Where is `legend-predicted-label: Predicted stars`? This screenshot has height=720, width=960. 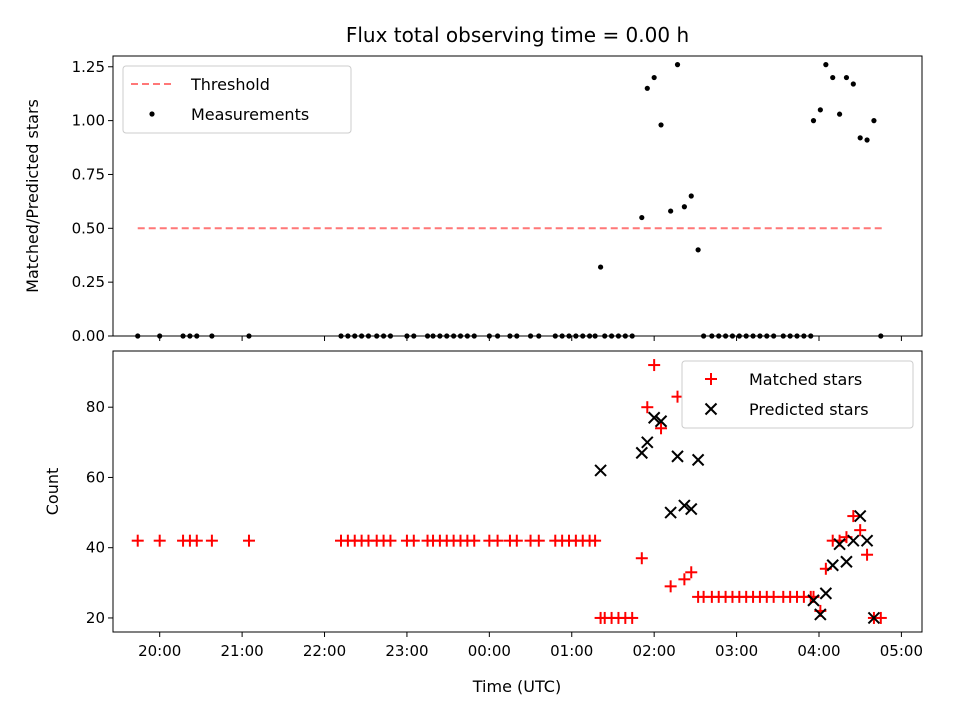 legend-predicted-label: Predicted stars is located at coordinates (809, 409).